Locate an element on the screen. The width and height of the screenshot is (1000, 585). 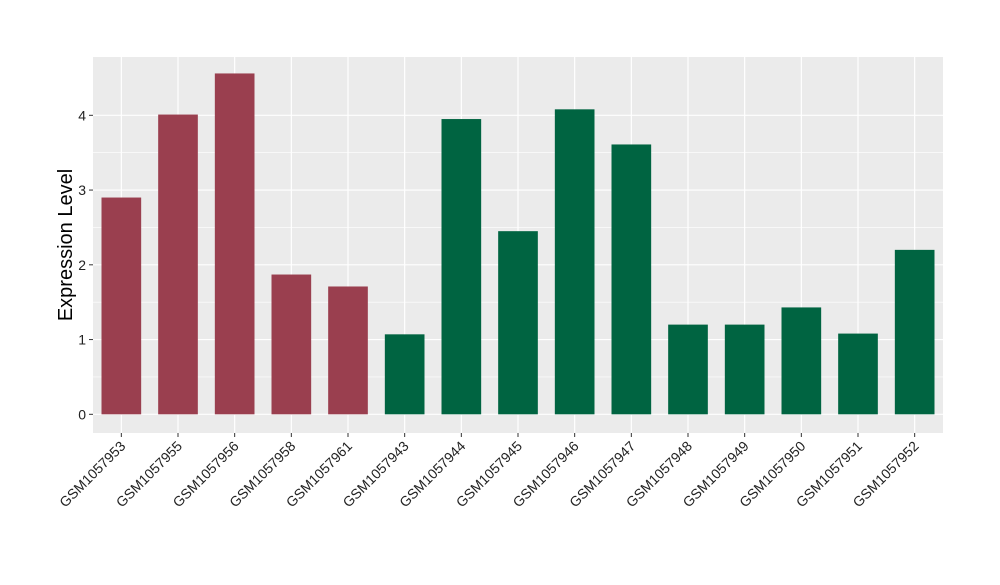
y-axis: 0 1 2 3 4 is located at coordinates (85, 264).